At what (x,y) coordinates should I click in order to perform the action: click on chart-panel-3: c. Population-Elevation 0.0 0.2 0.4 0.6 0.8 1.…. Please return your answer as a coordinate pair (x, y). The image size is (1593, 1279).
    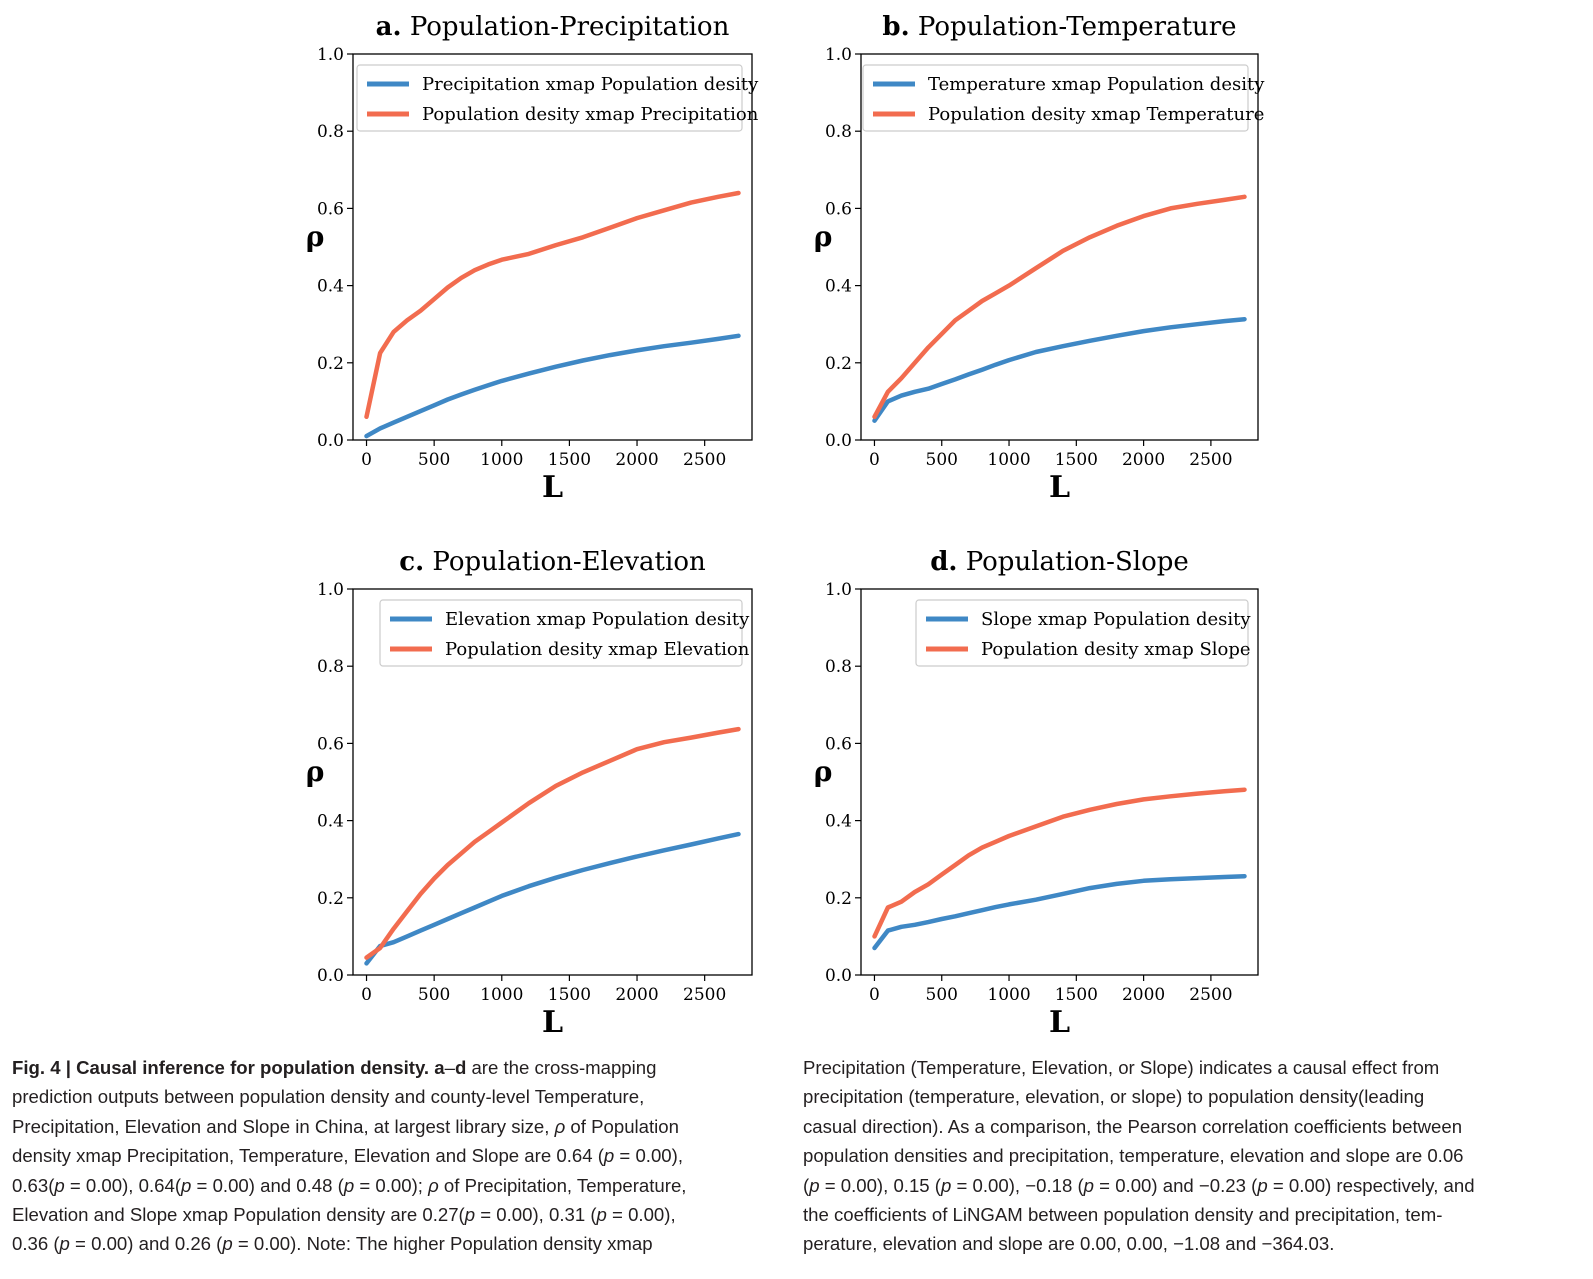
    Looking at the image, I should click on (529, 793).